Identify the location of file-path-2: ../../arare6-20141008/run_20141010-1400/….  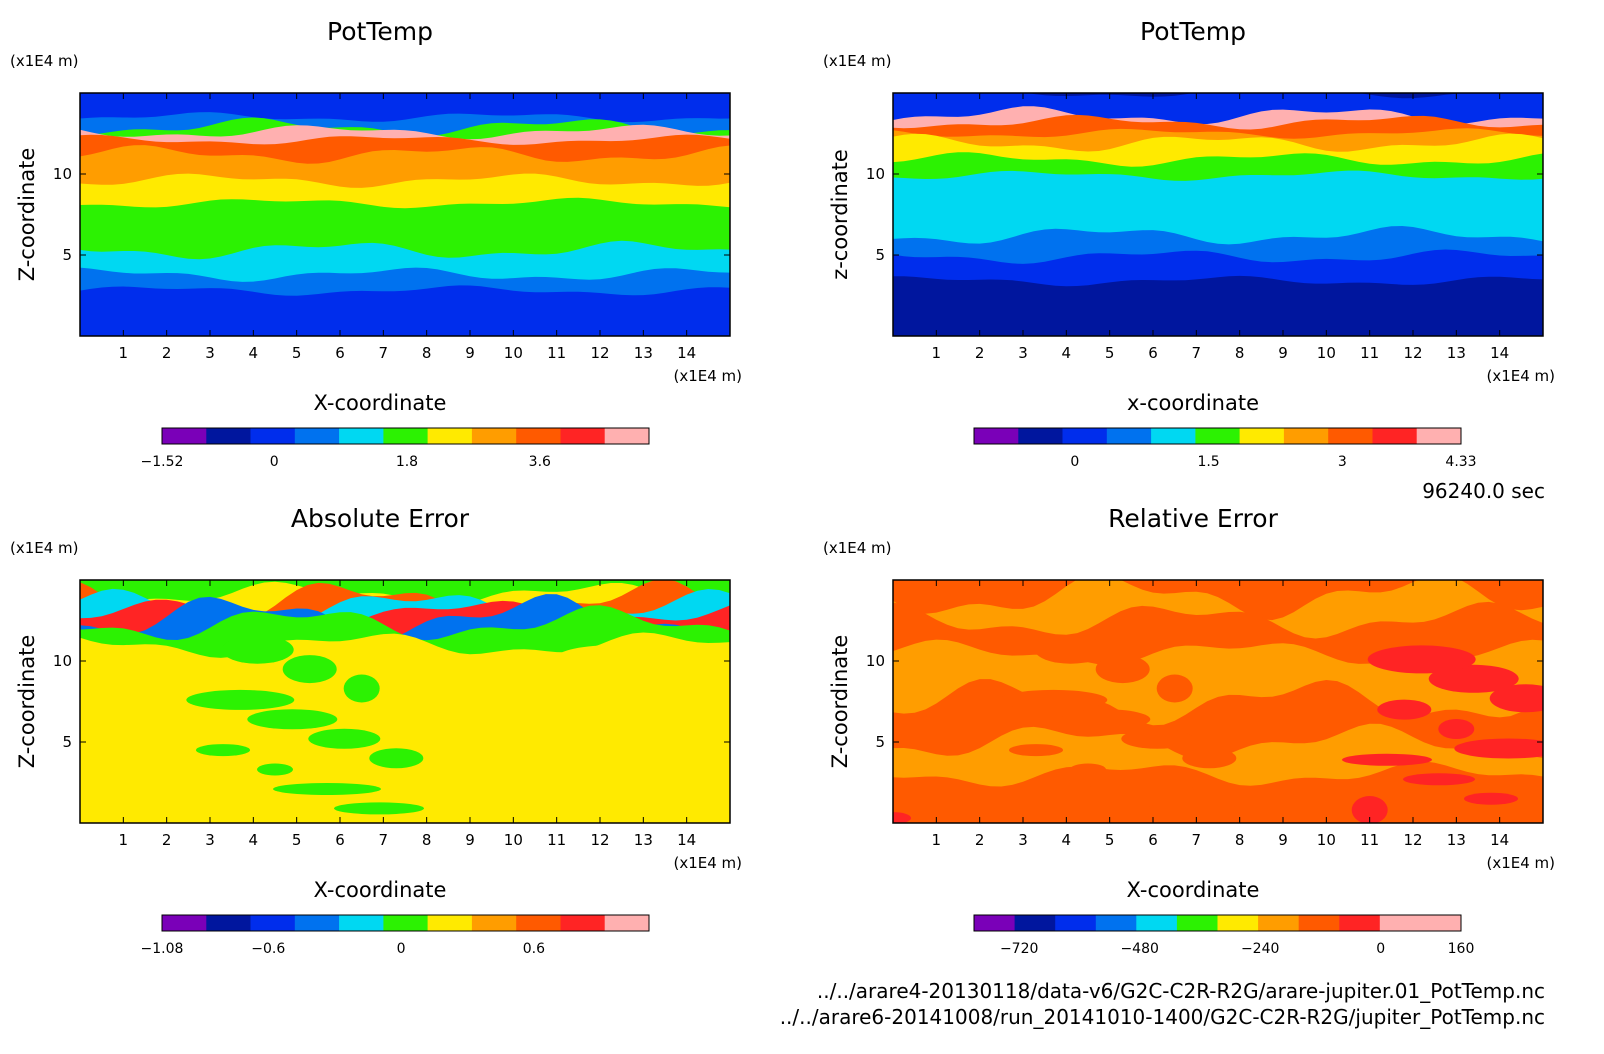
(1162, 1017).